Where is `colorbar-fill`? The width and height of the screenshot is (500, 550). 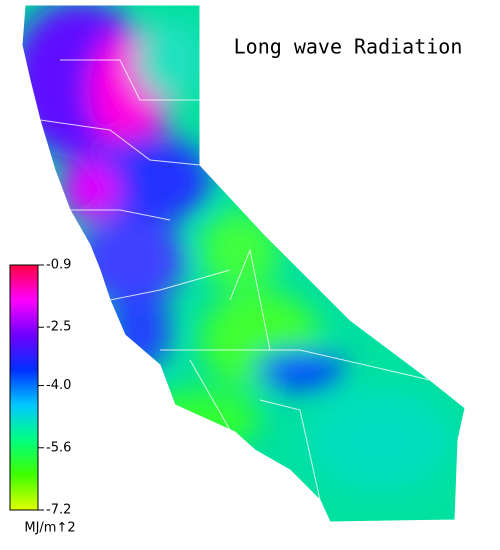
colorbar-fill is located at coordinates (24, 387).